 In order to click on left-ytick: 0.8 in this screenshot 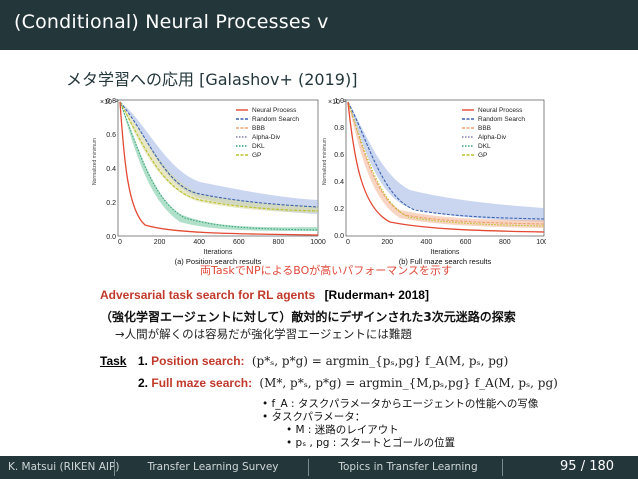, I will do `click(111, 101)`.